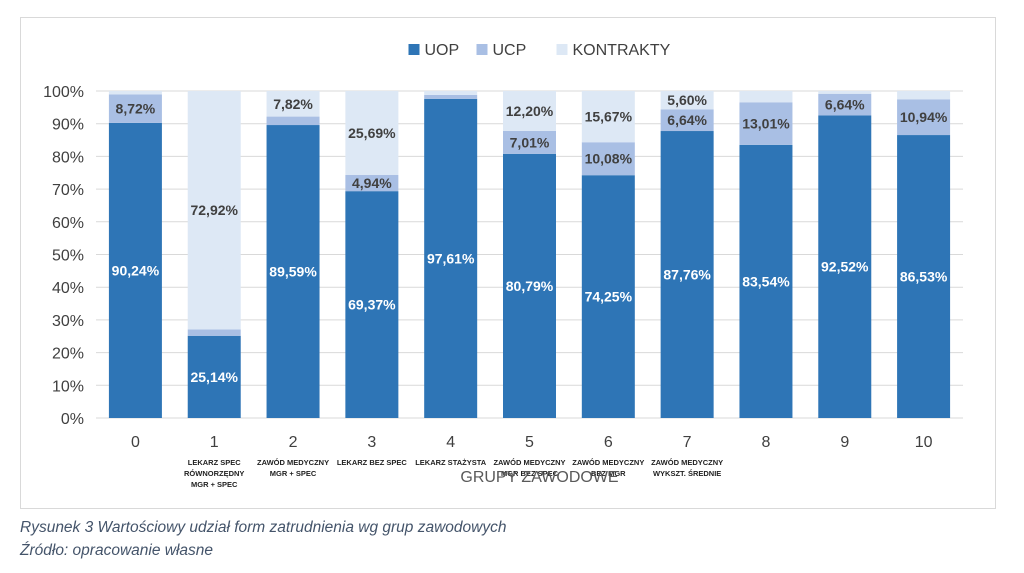 The image size is (1024, 573). What do you see at coordinates (844, 442) in the screenshot?
I see `x-tick-label: 9` at bounding box center [844, 442].